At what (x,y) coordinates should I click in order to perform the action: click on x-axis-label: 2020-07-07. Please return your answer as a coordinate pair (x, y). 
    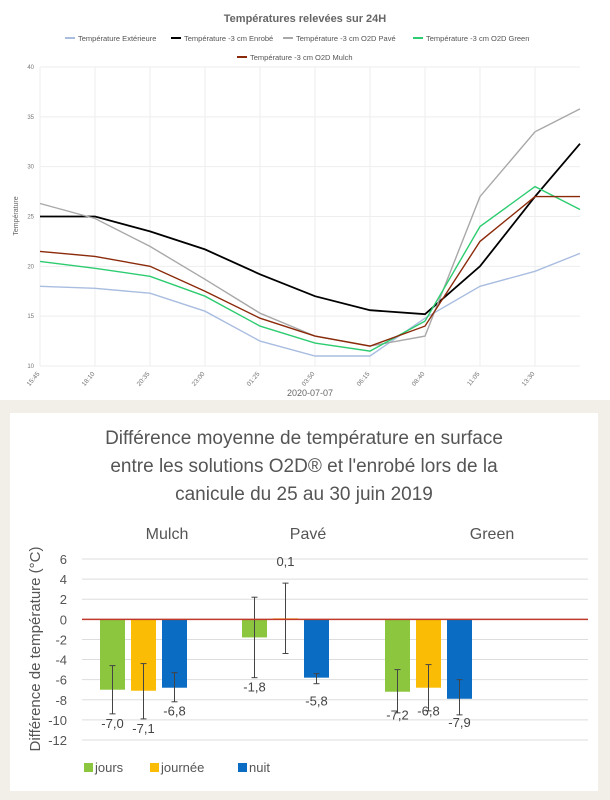
    Looking at the image, I should click on (310, 393).